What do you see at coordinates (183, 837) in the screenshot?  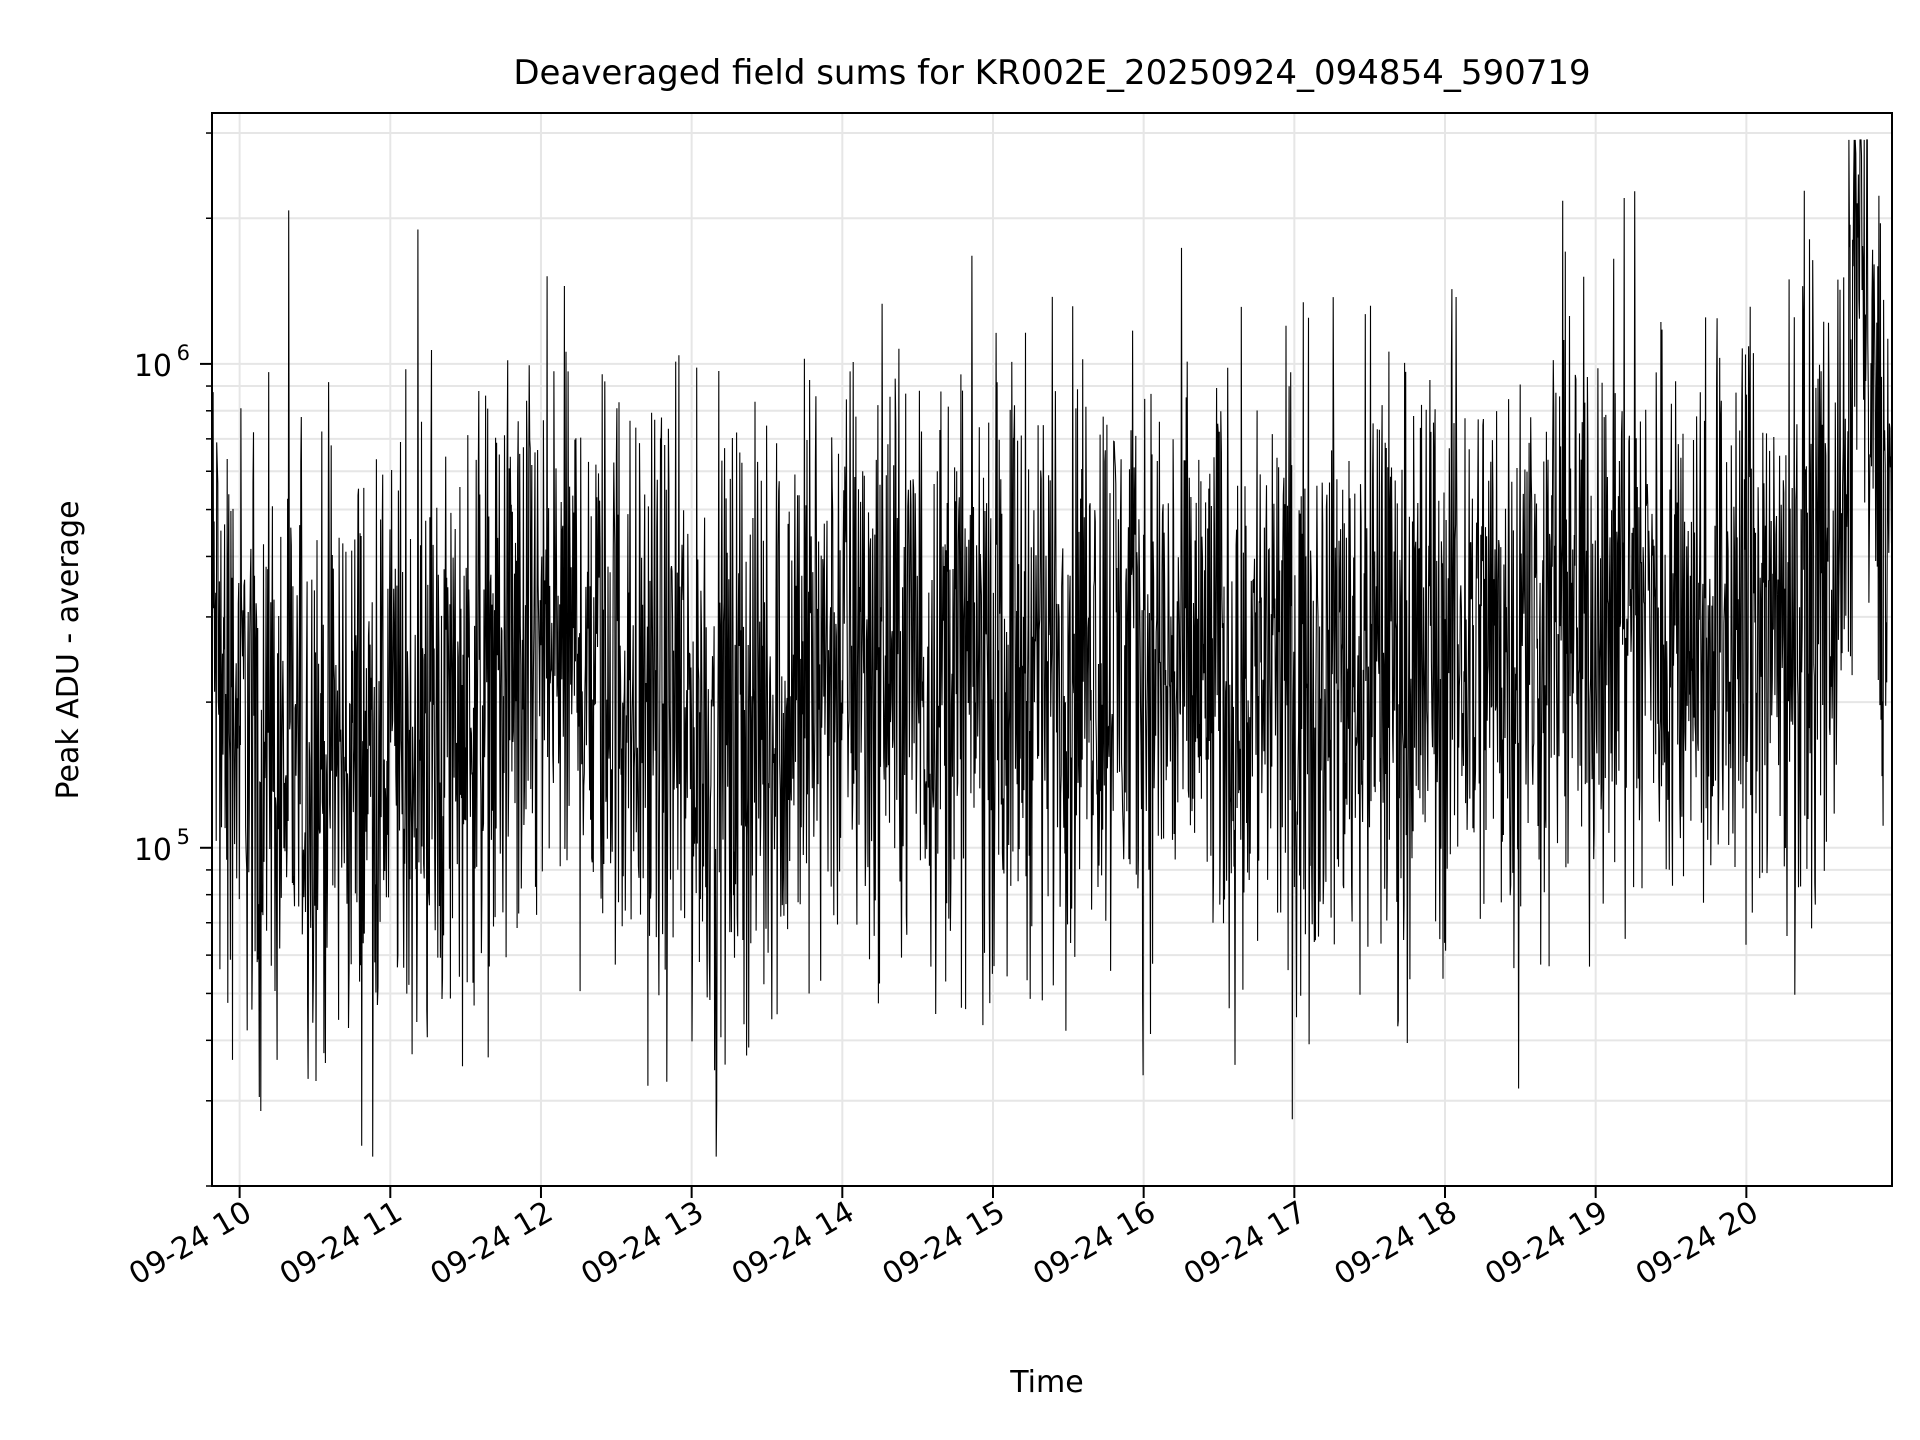 I see `y-tick-exponent: 5` at bounding box center [183, 837].